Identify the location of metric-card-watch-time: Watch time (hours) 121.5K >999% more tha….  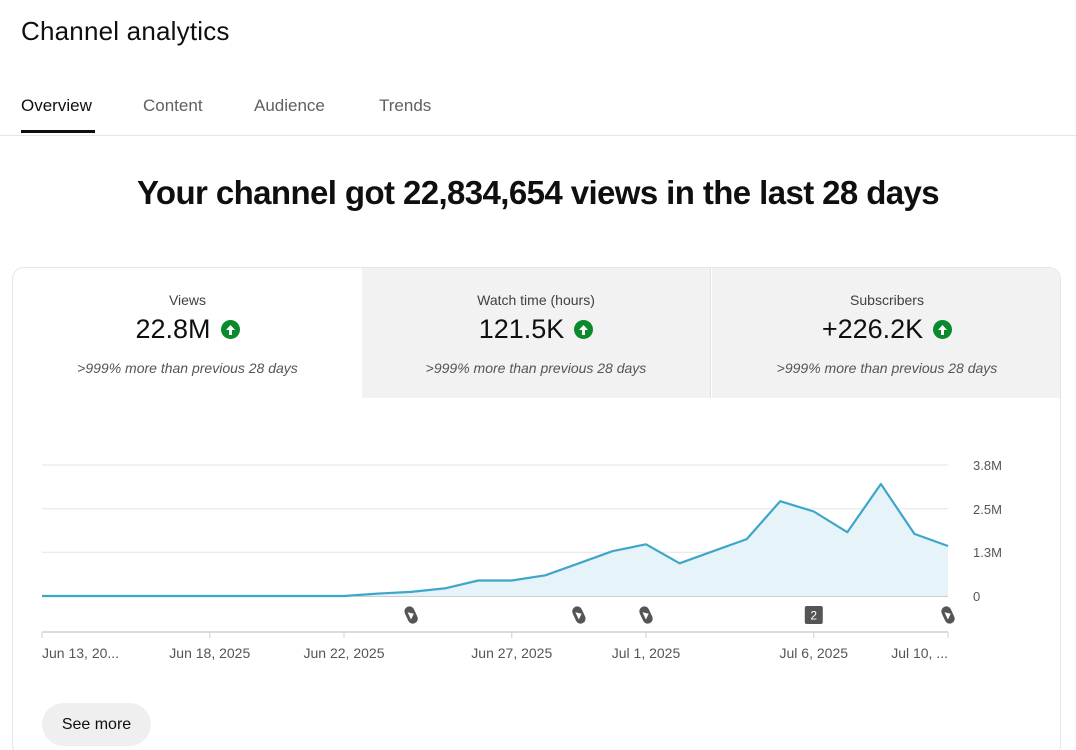
(536, 333).